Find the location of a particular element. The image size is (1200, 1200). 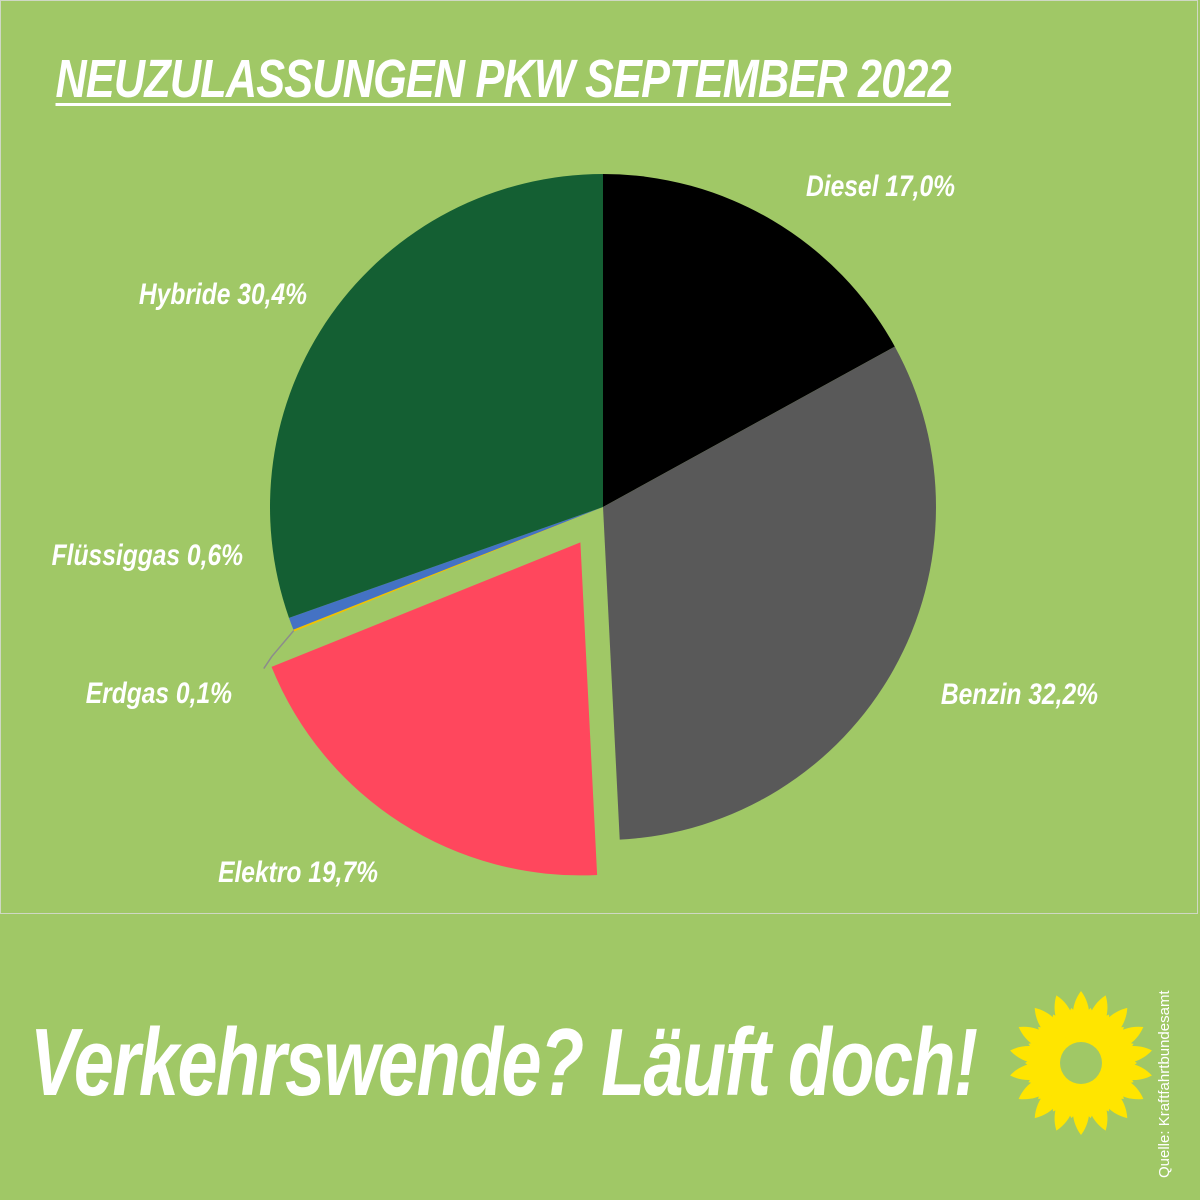

slice-label-3: Erdgas 0,1% is located at coordinates (159, 693).